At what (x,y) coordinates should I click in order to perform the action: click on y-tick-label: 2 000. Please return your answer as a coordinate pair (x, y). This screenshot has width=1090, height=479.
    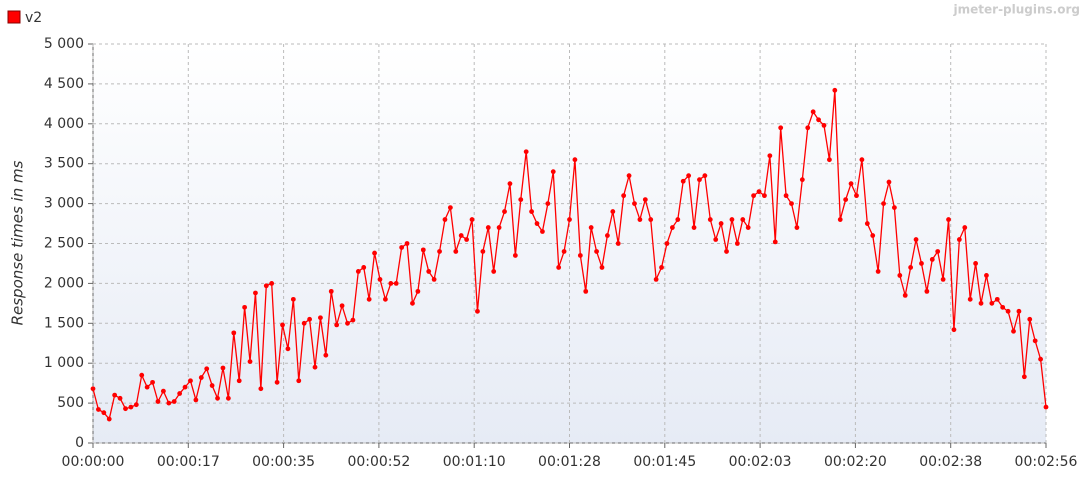
    Looking at the image, I should click on (64, 283).